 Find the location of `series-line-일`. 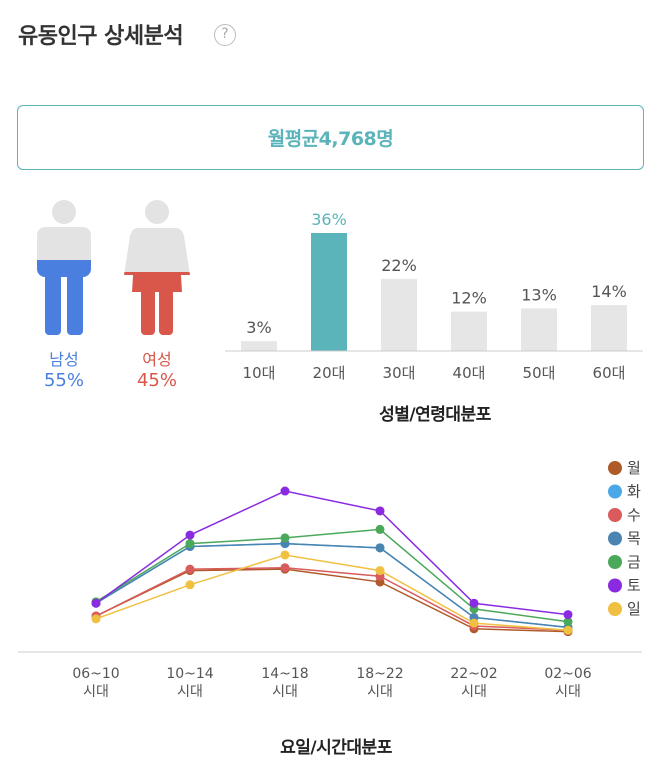

series-line-일 is located at coordinates (332, 592).